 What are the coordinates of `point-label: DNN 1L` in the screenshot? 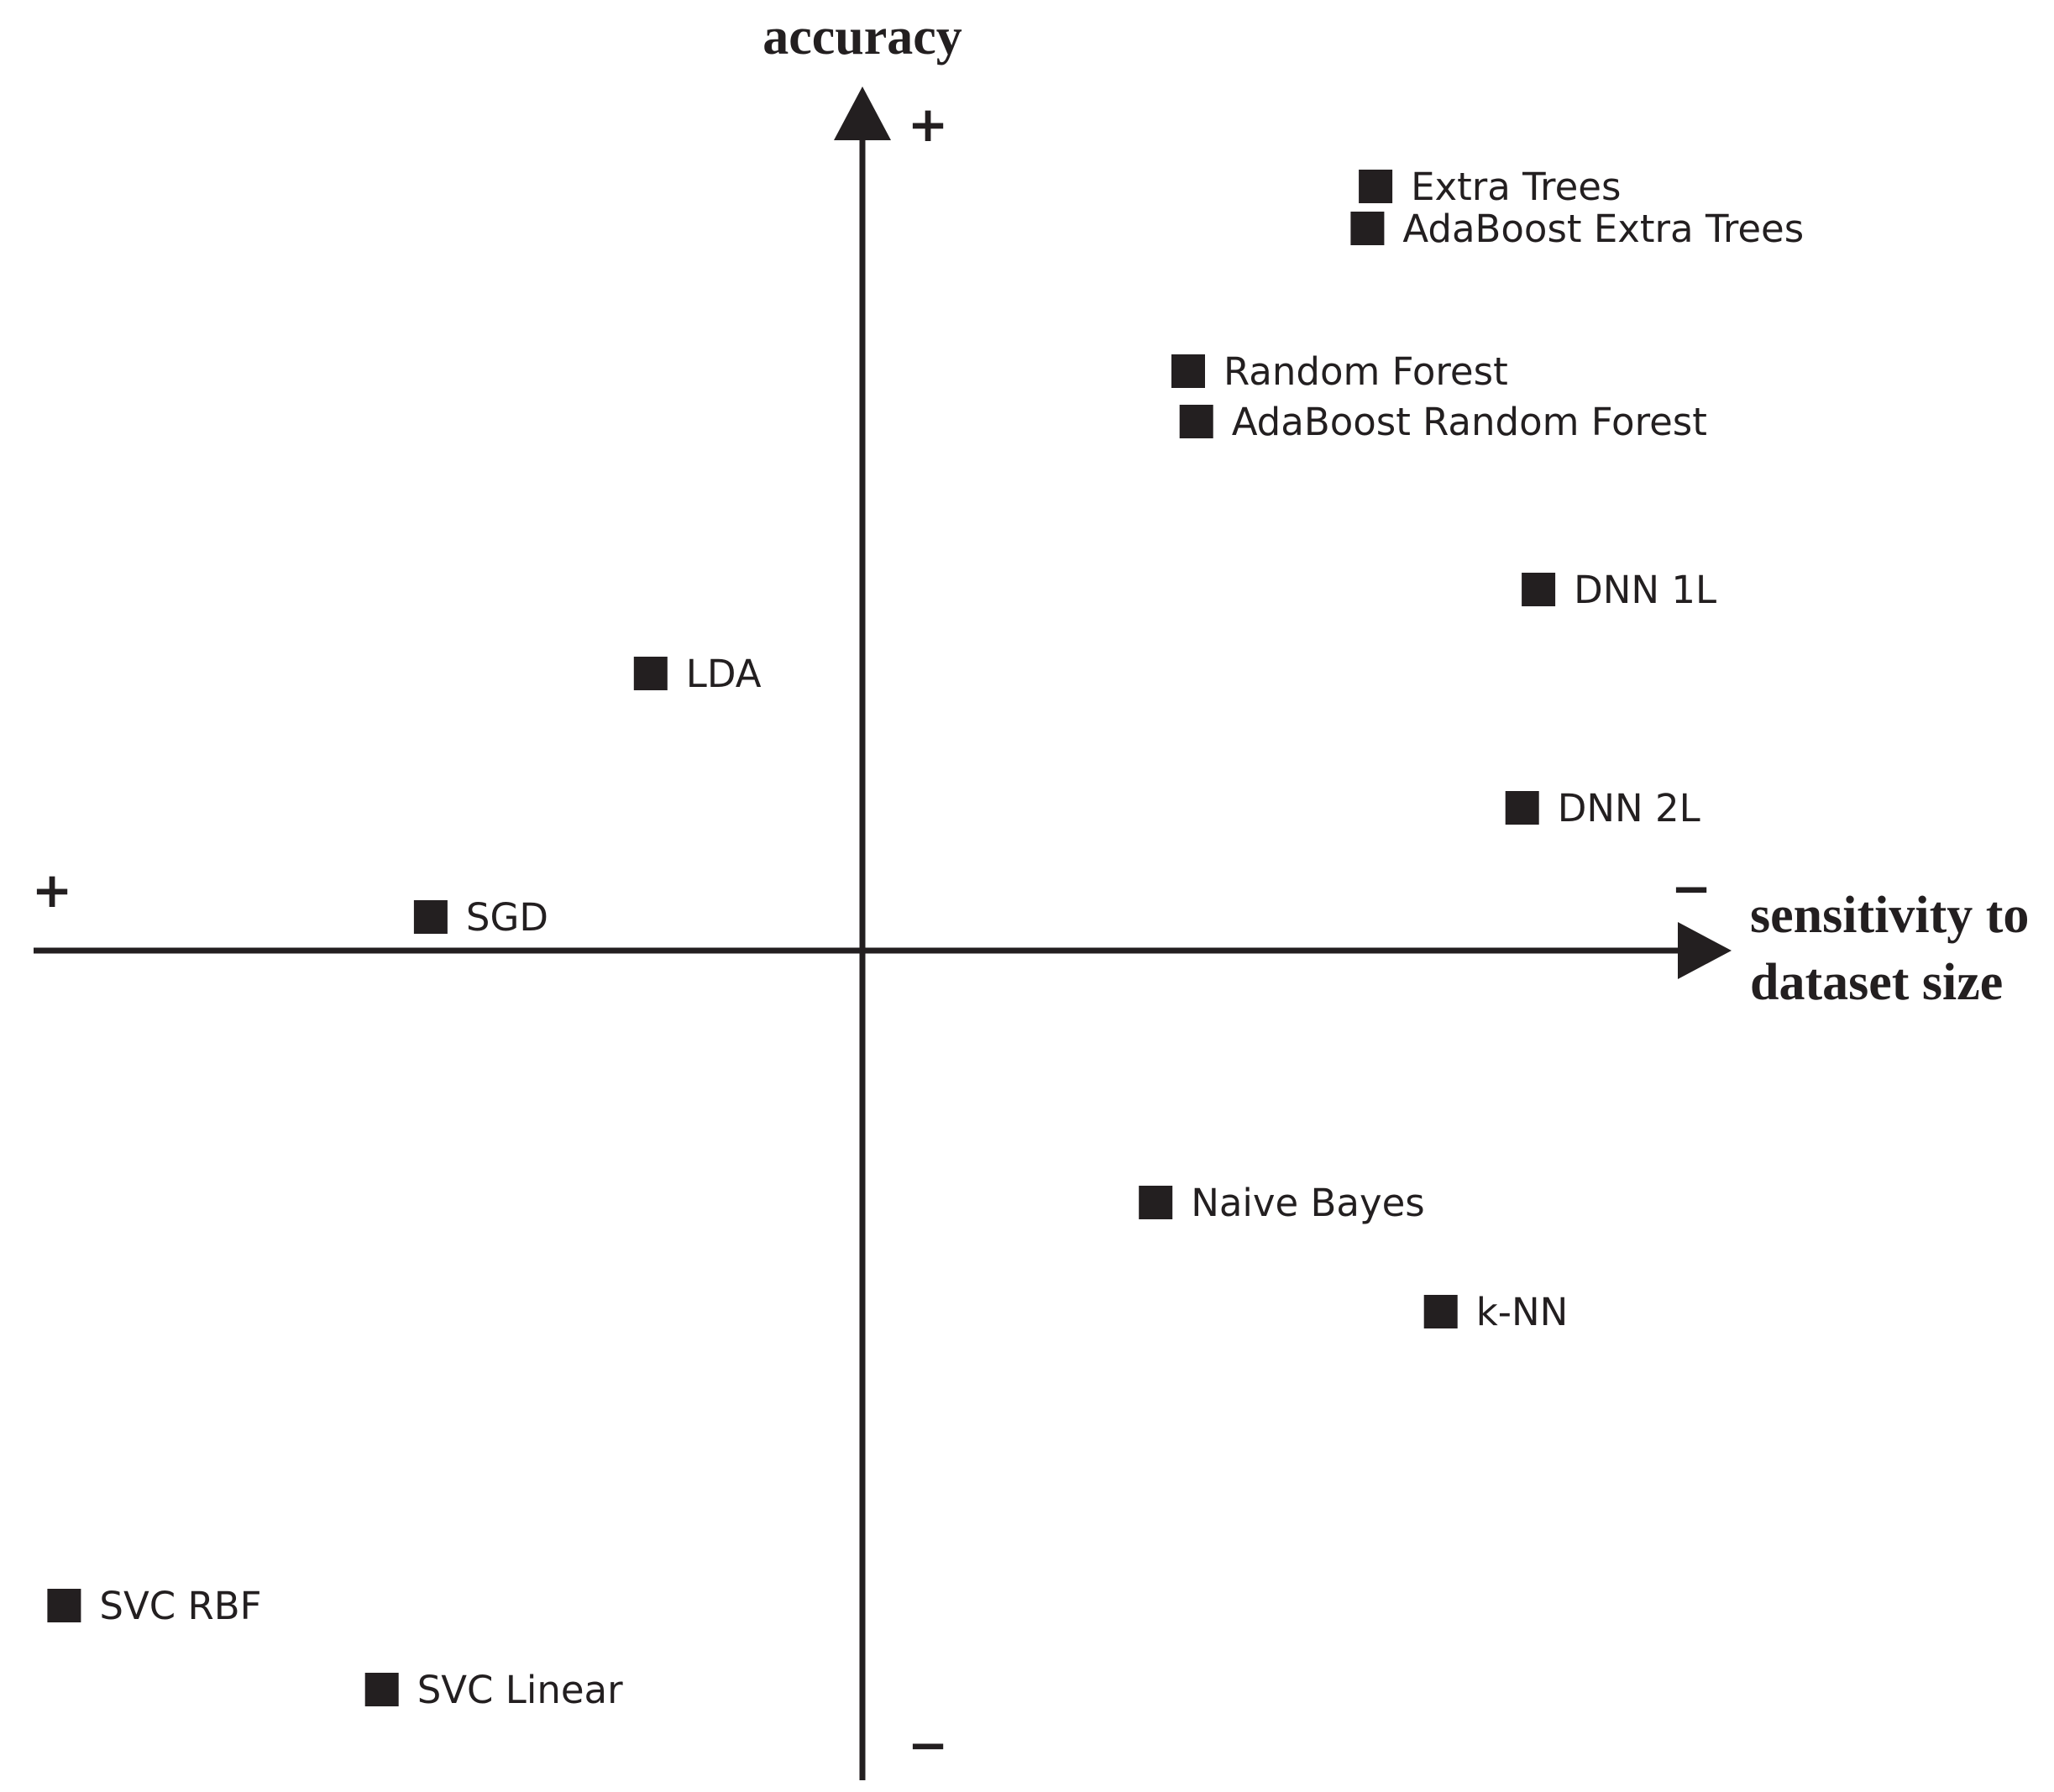 It's located at (1645, 590).